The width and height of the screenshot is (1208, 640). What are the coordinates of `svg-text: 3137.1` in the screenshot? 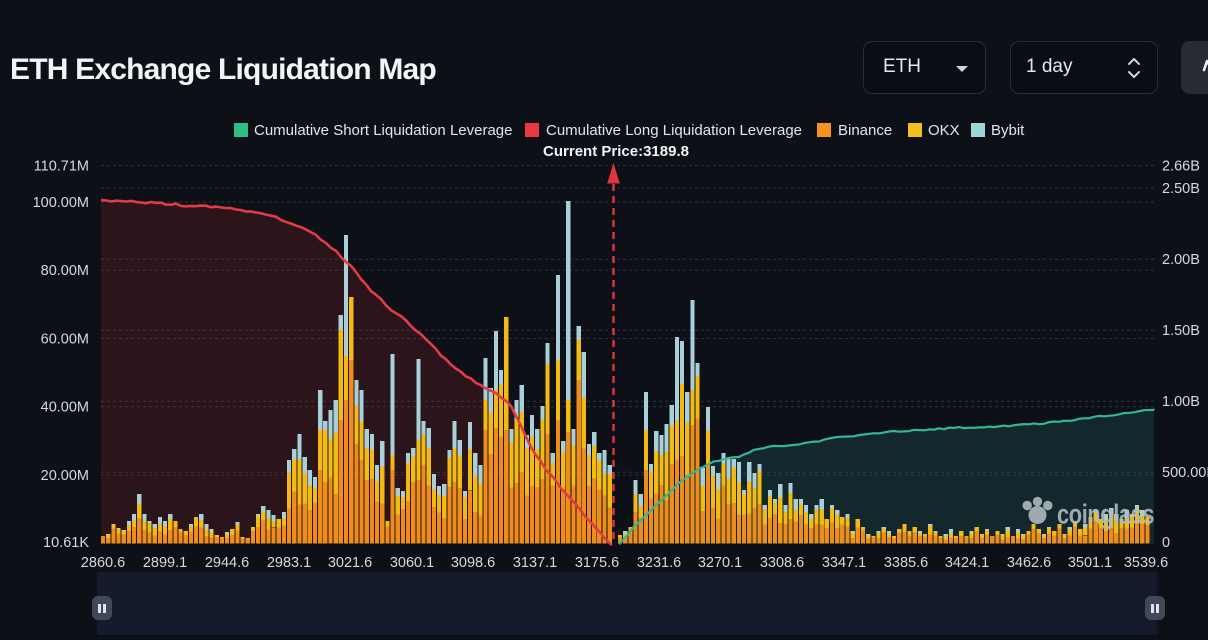 It's located at (535, 563).